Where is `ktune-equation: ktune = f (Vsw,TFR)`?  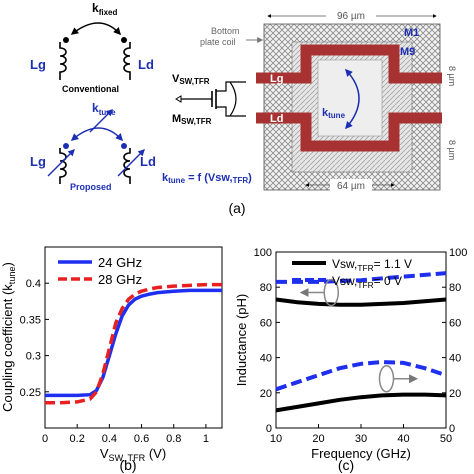
ktune-equation: ktune = f (Vsw,TFR) is located at coordinates (207, 178).